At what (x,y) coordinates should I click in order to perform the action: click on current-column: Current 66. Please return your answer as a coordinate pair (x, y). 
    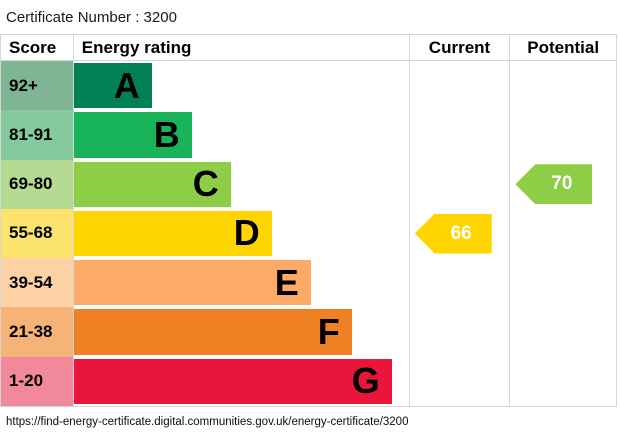
    Looking at the image, I should click on (460, 220).